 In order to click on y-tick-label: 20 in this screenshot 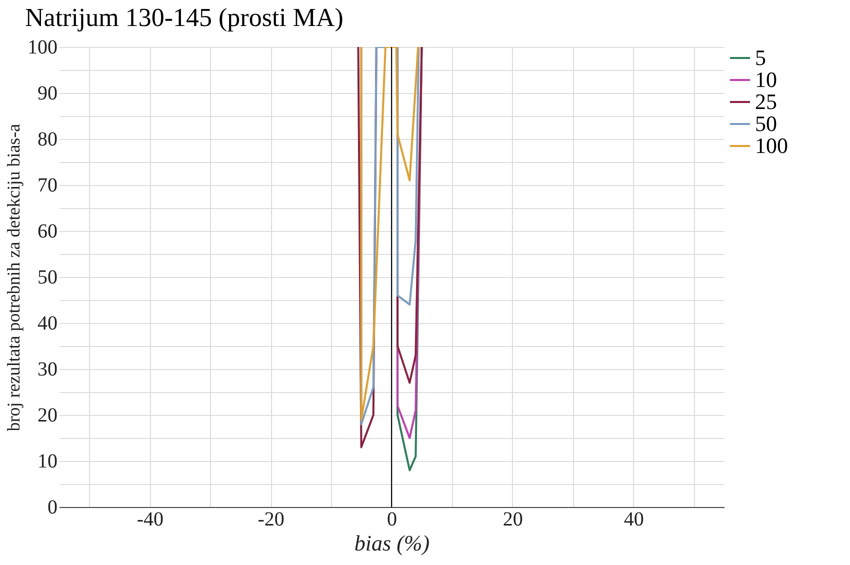, I will do `click(48, 415)`.